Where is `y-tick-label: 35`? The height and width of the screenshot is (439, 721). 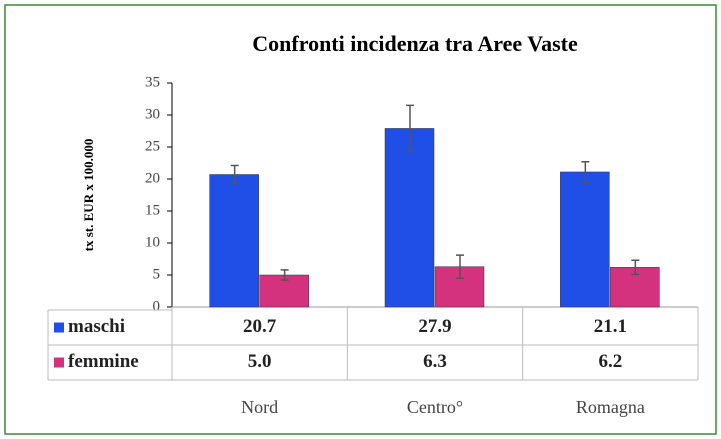
y-tick-label: 35 is located at coordinates (152, 82).